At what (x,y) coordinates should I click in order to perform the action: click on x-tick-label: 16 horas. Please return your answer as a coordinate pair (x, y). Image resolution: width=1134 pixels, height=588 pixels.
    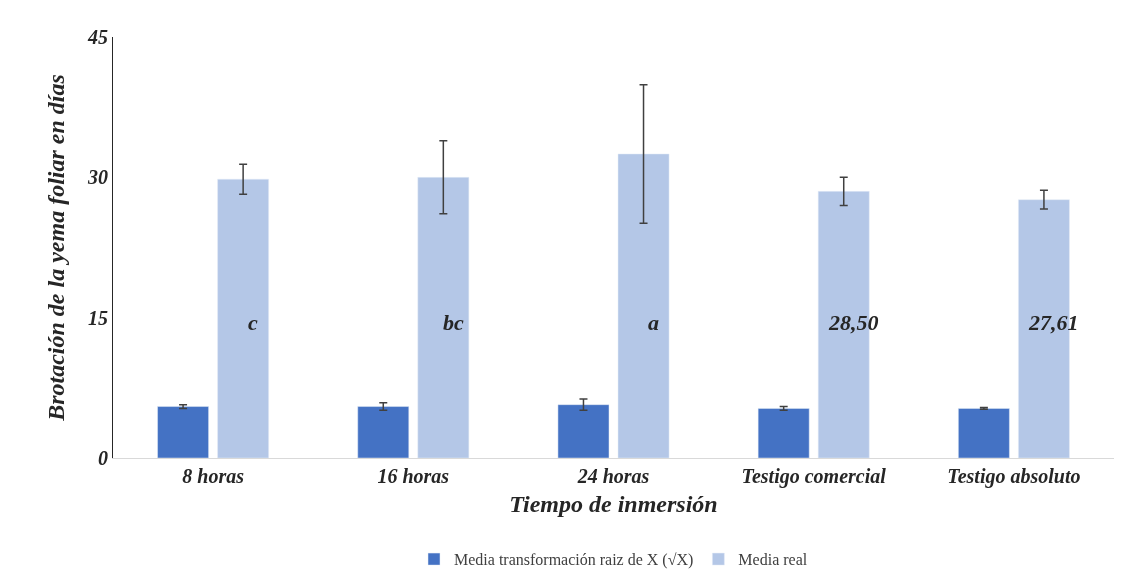
    Looking at the image, I should click on (413, 476).